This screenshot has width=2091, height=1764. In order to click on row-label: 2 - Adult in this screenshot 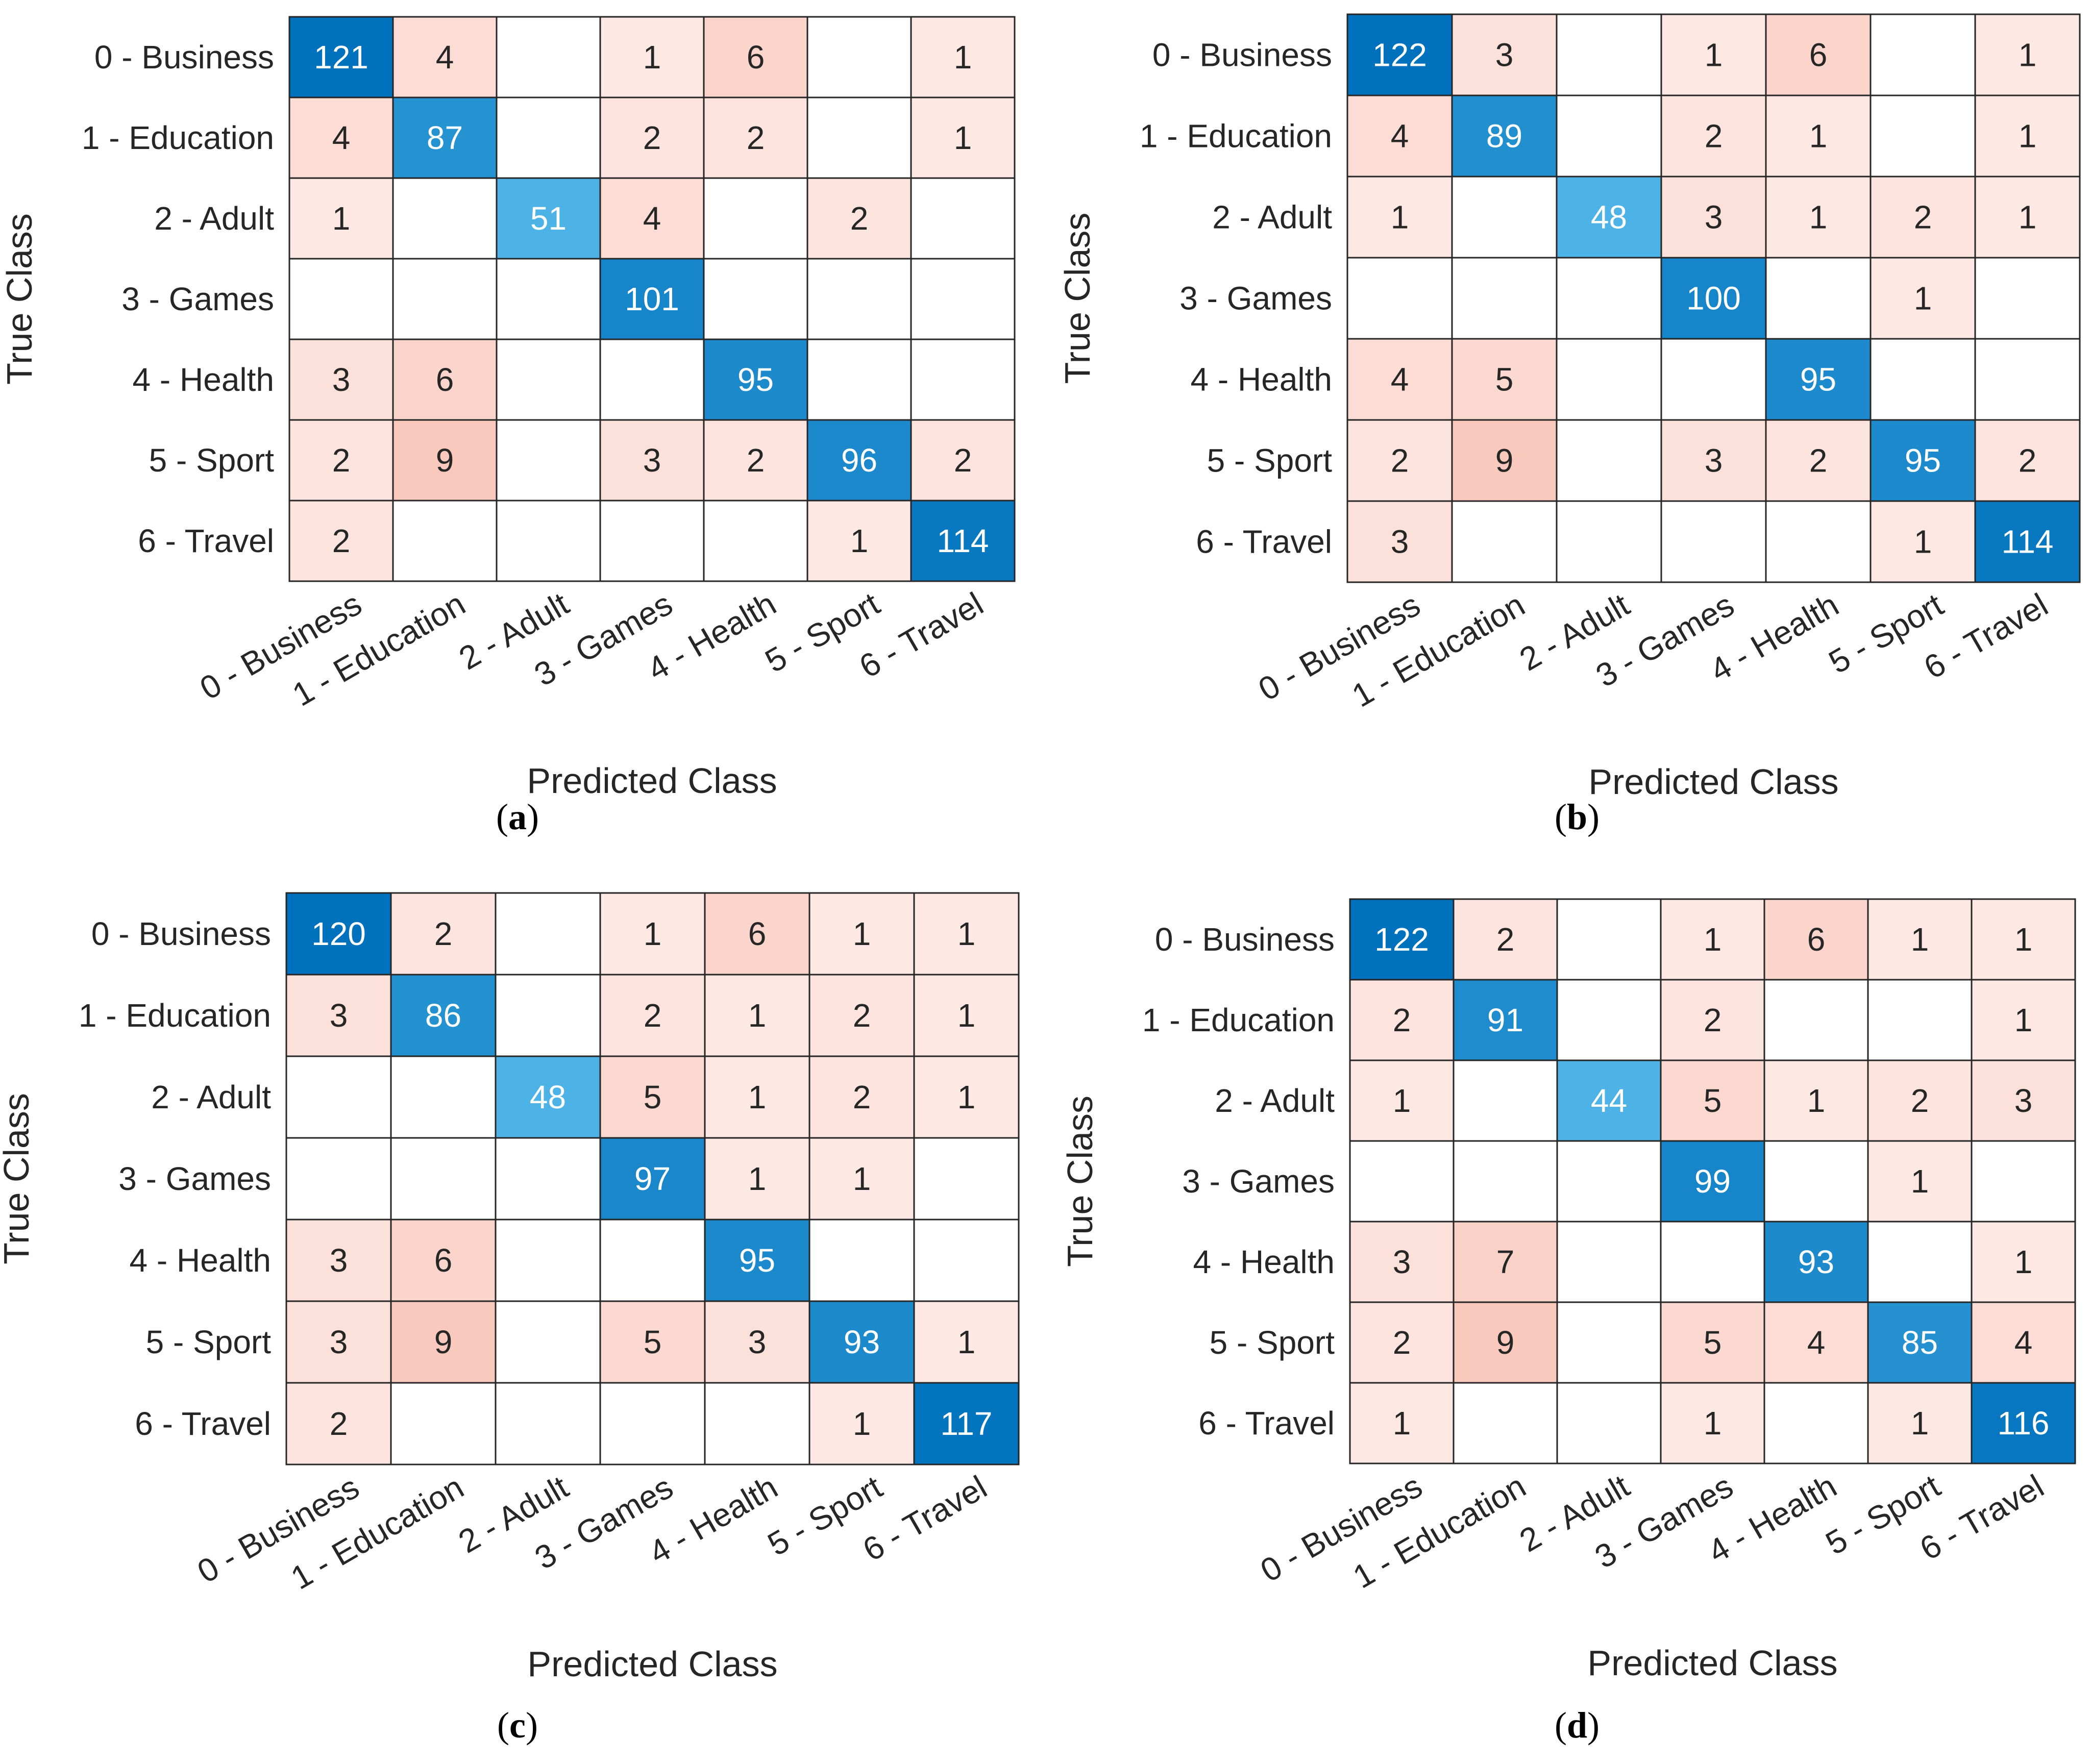, I will do `click(214, 218)`.